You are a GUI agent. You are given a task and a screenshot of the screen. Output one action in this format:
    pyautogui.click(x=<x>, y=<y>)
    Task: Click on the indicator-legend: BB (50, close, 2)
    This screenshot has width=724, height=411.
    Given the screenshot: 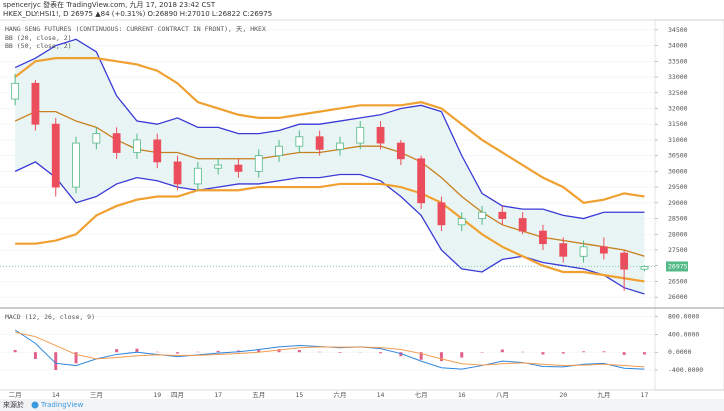 What is the action you would take?
    pyautogui.click(x=38, y=46)
    